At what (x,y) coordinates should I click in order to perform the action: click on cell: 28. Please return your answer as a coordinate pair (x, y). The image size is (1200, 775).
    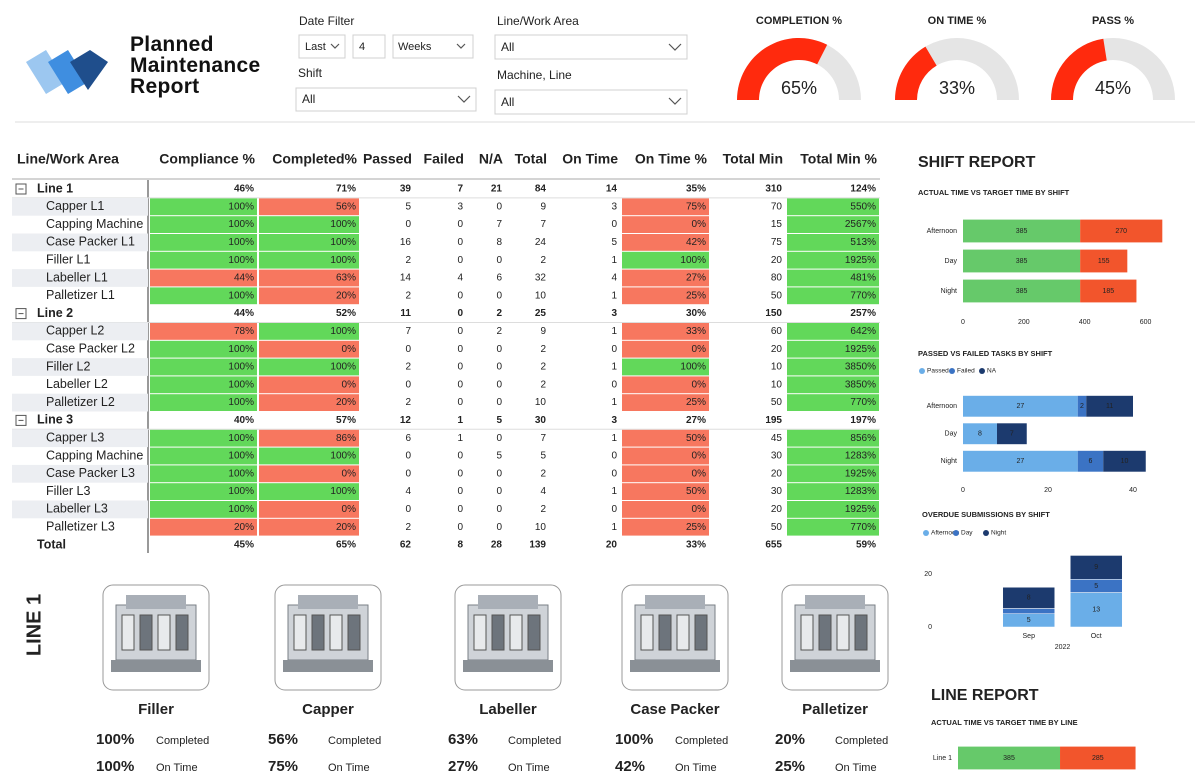
    Looking at the image, I should click on (497, 545).